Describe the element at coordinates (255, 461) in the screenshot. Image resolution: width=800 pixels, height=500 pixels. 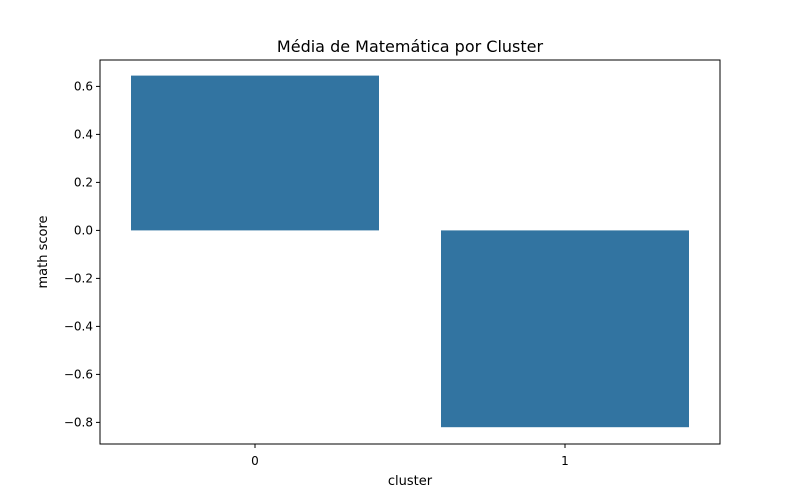
I see `x-tick-label: 0` at that location.